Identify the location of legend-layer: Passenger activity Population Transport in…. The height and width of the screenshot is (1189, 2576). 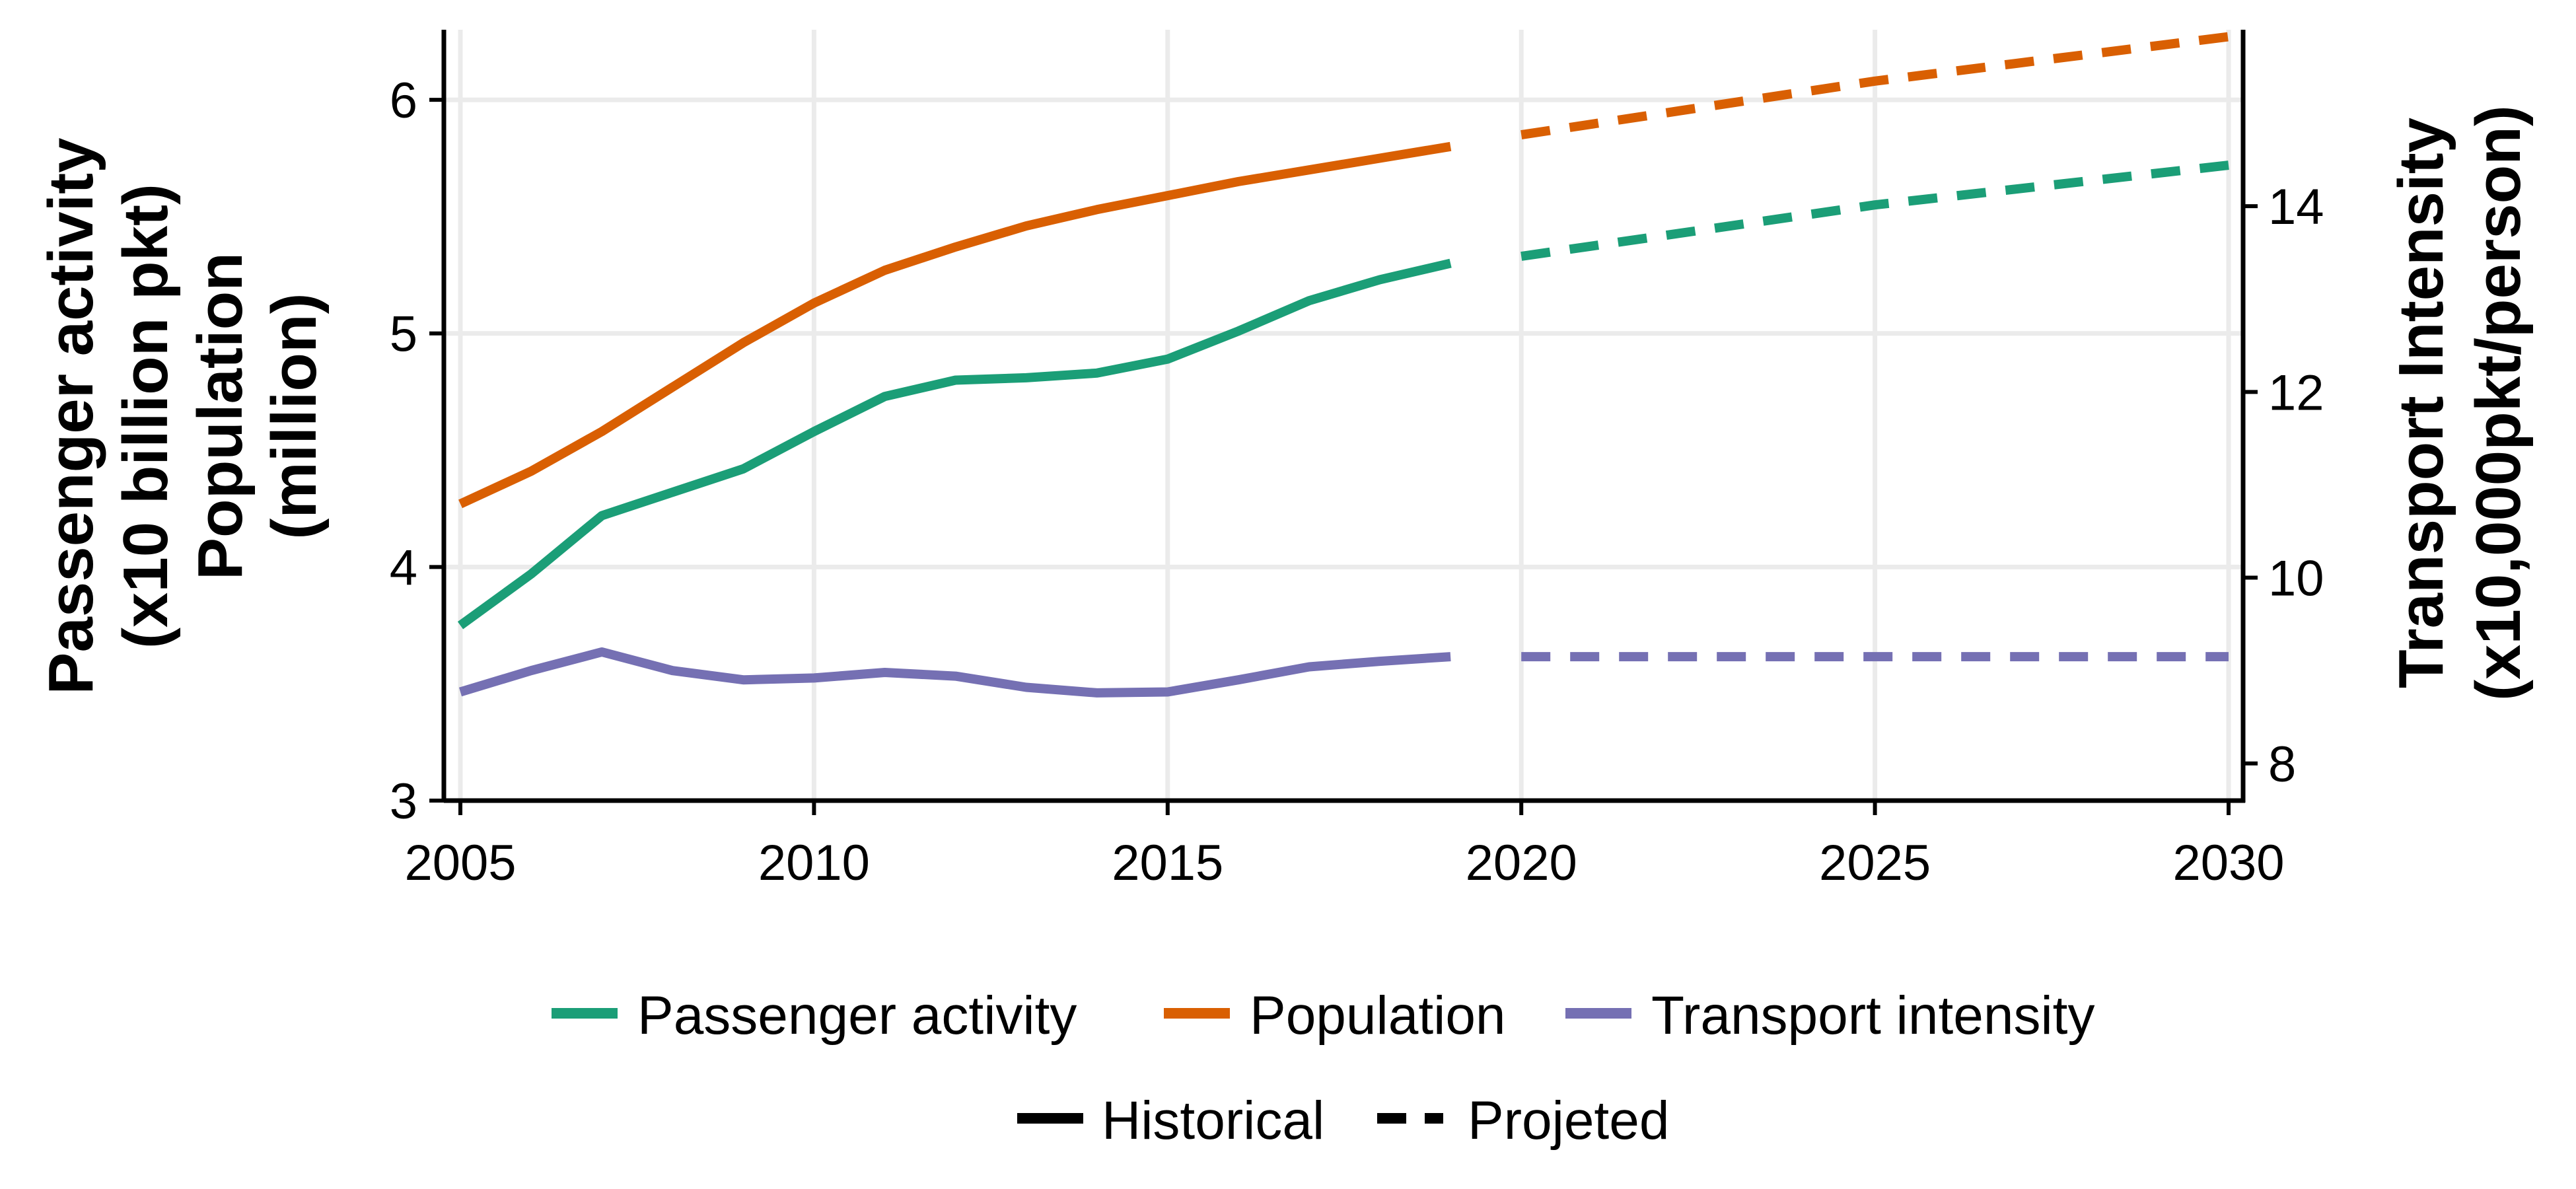
(1323, 1068).